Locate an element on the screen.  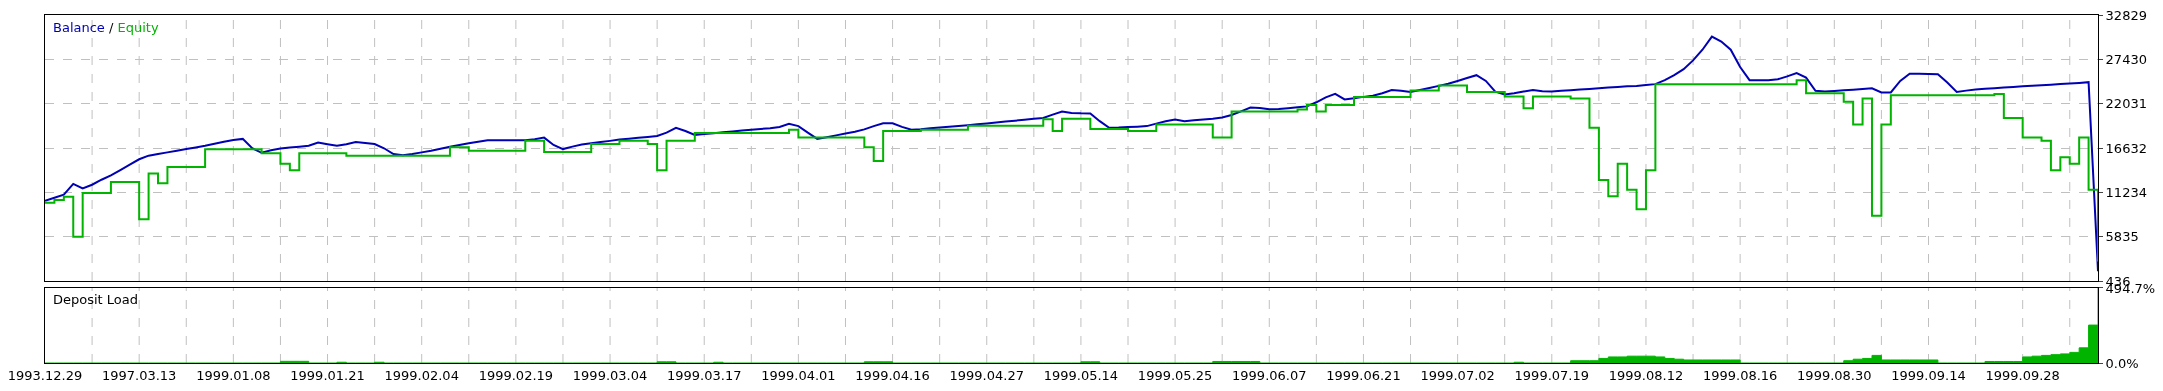
y-tick-label: 22031 is located at coordinates (2126, 104).